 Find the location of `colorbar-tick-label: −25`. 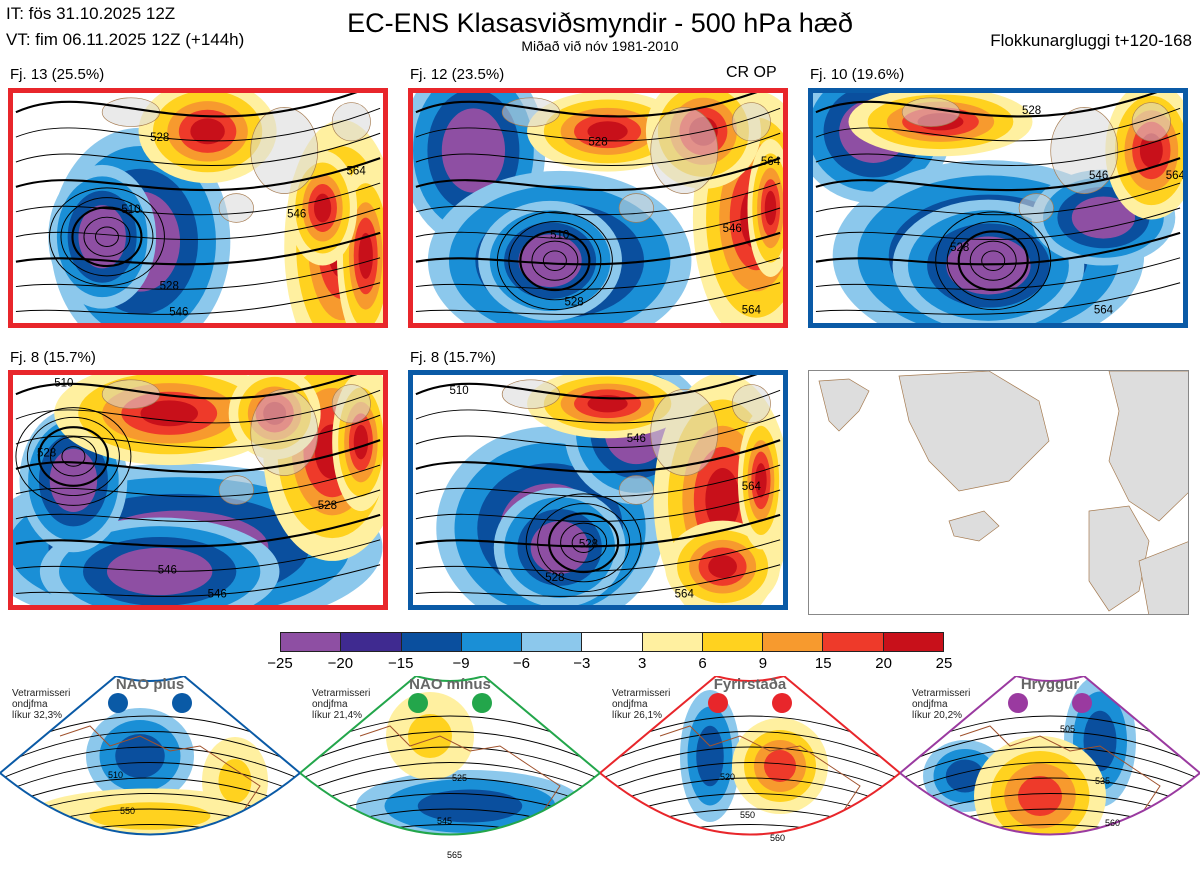

colorbar-tick-label: −25 is located at coordinates (280, 663).